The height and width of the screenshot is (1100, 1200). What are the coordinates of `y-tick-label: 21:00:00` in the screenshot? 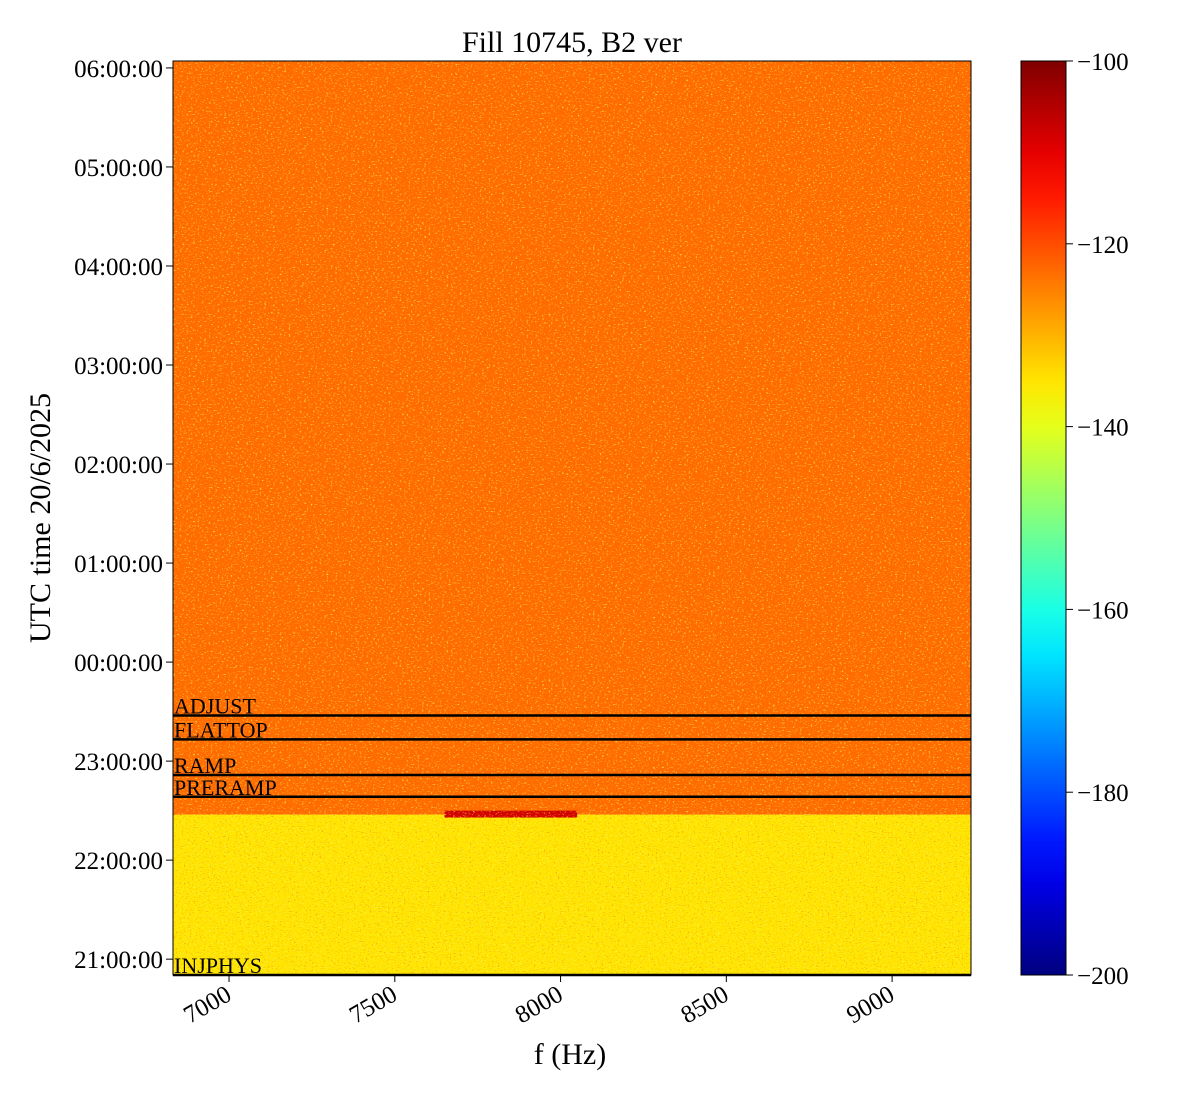 It's located at (118, 960).